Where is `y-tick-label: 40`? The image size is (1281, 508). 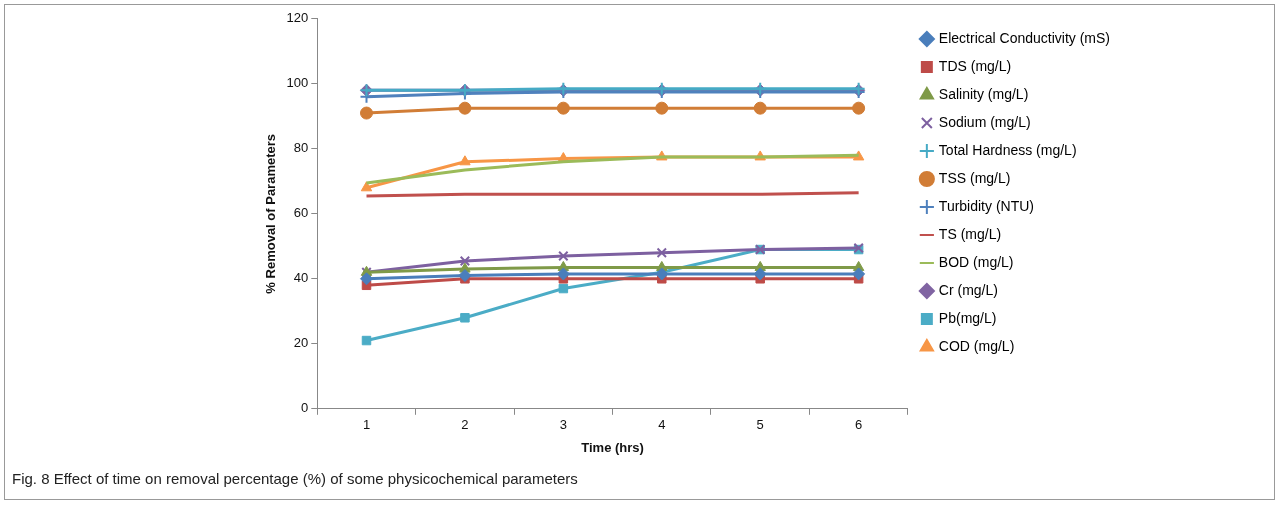 y-tick-label: 40 is located at coordinates (301, 278).